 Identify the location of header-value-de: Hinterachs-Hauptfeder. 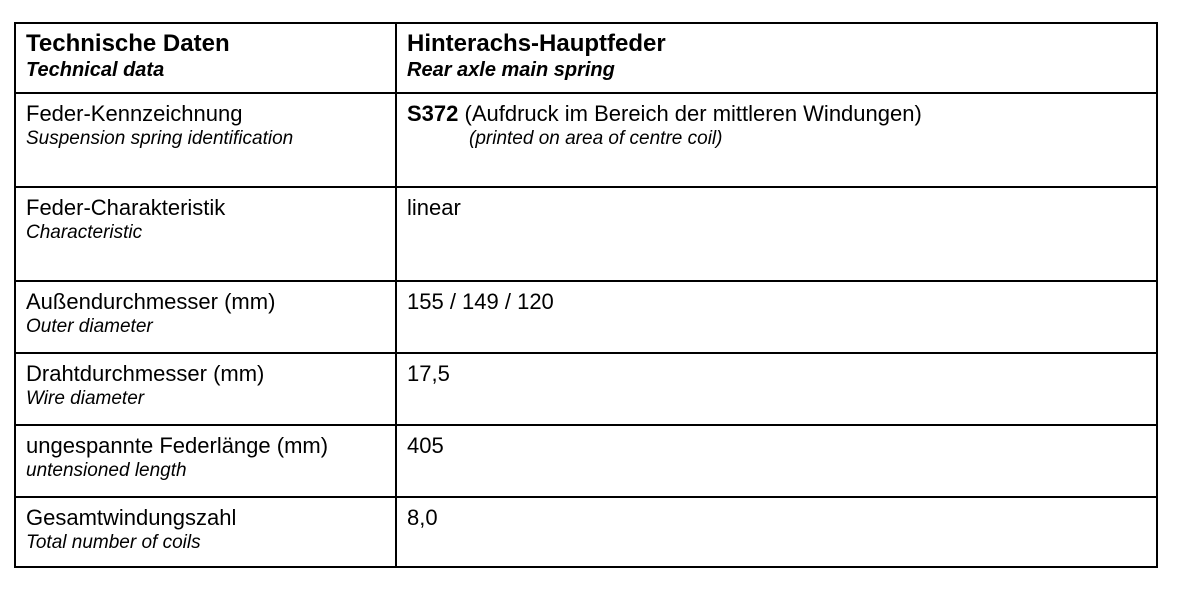
(536, 43).